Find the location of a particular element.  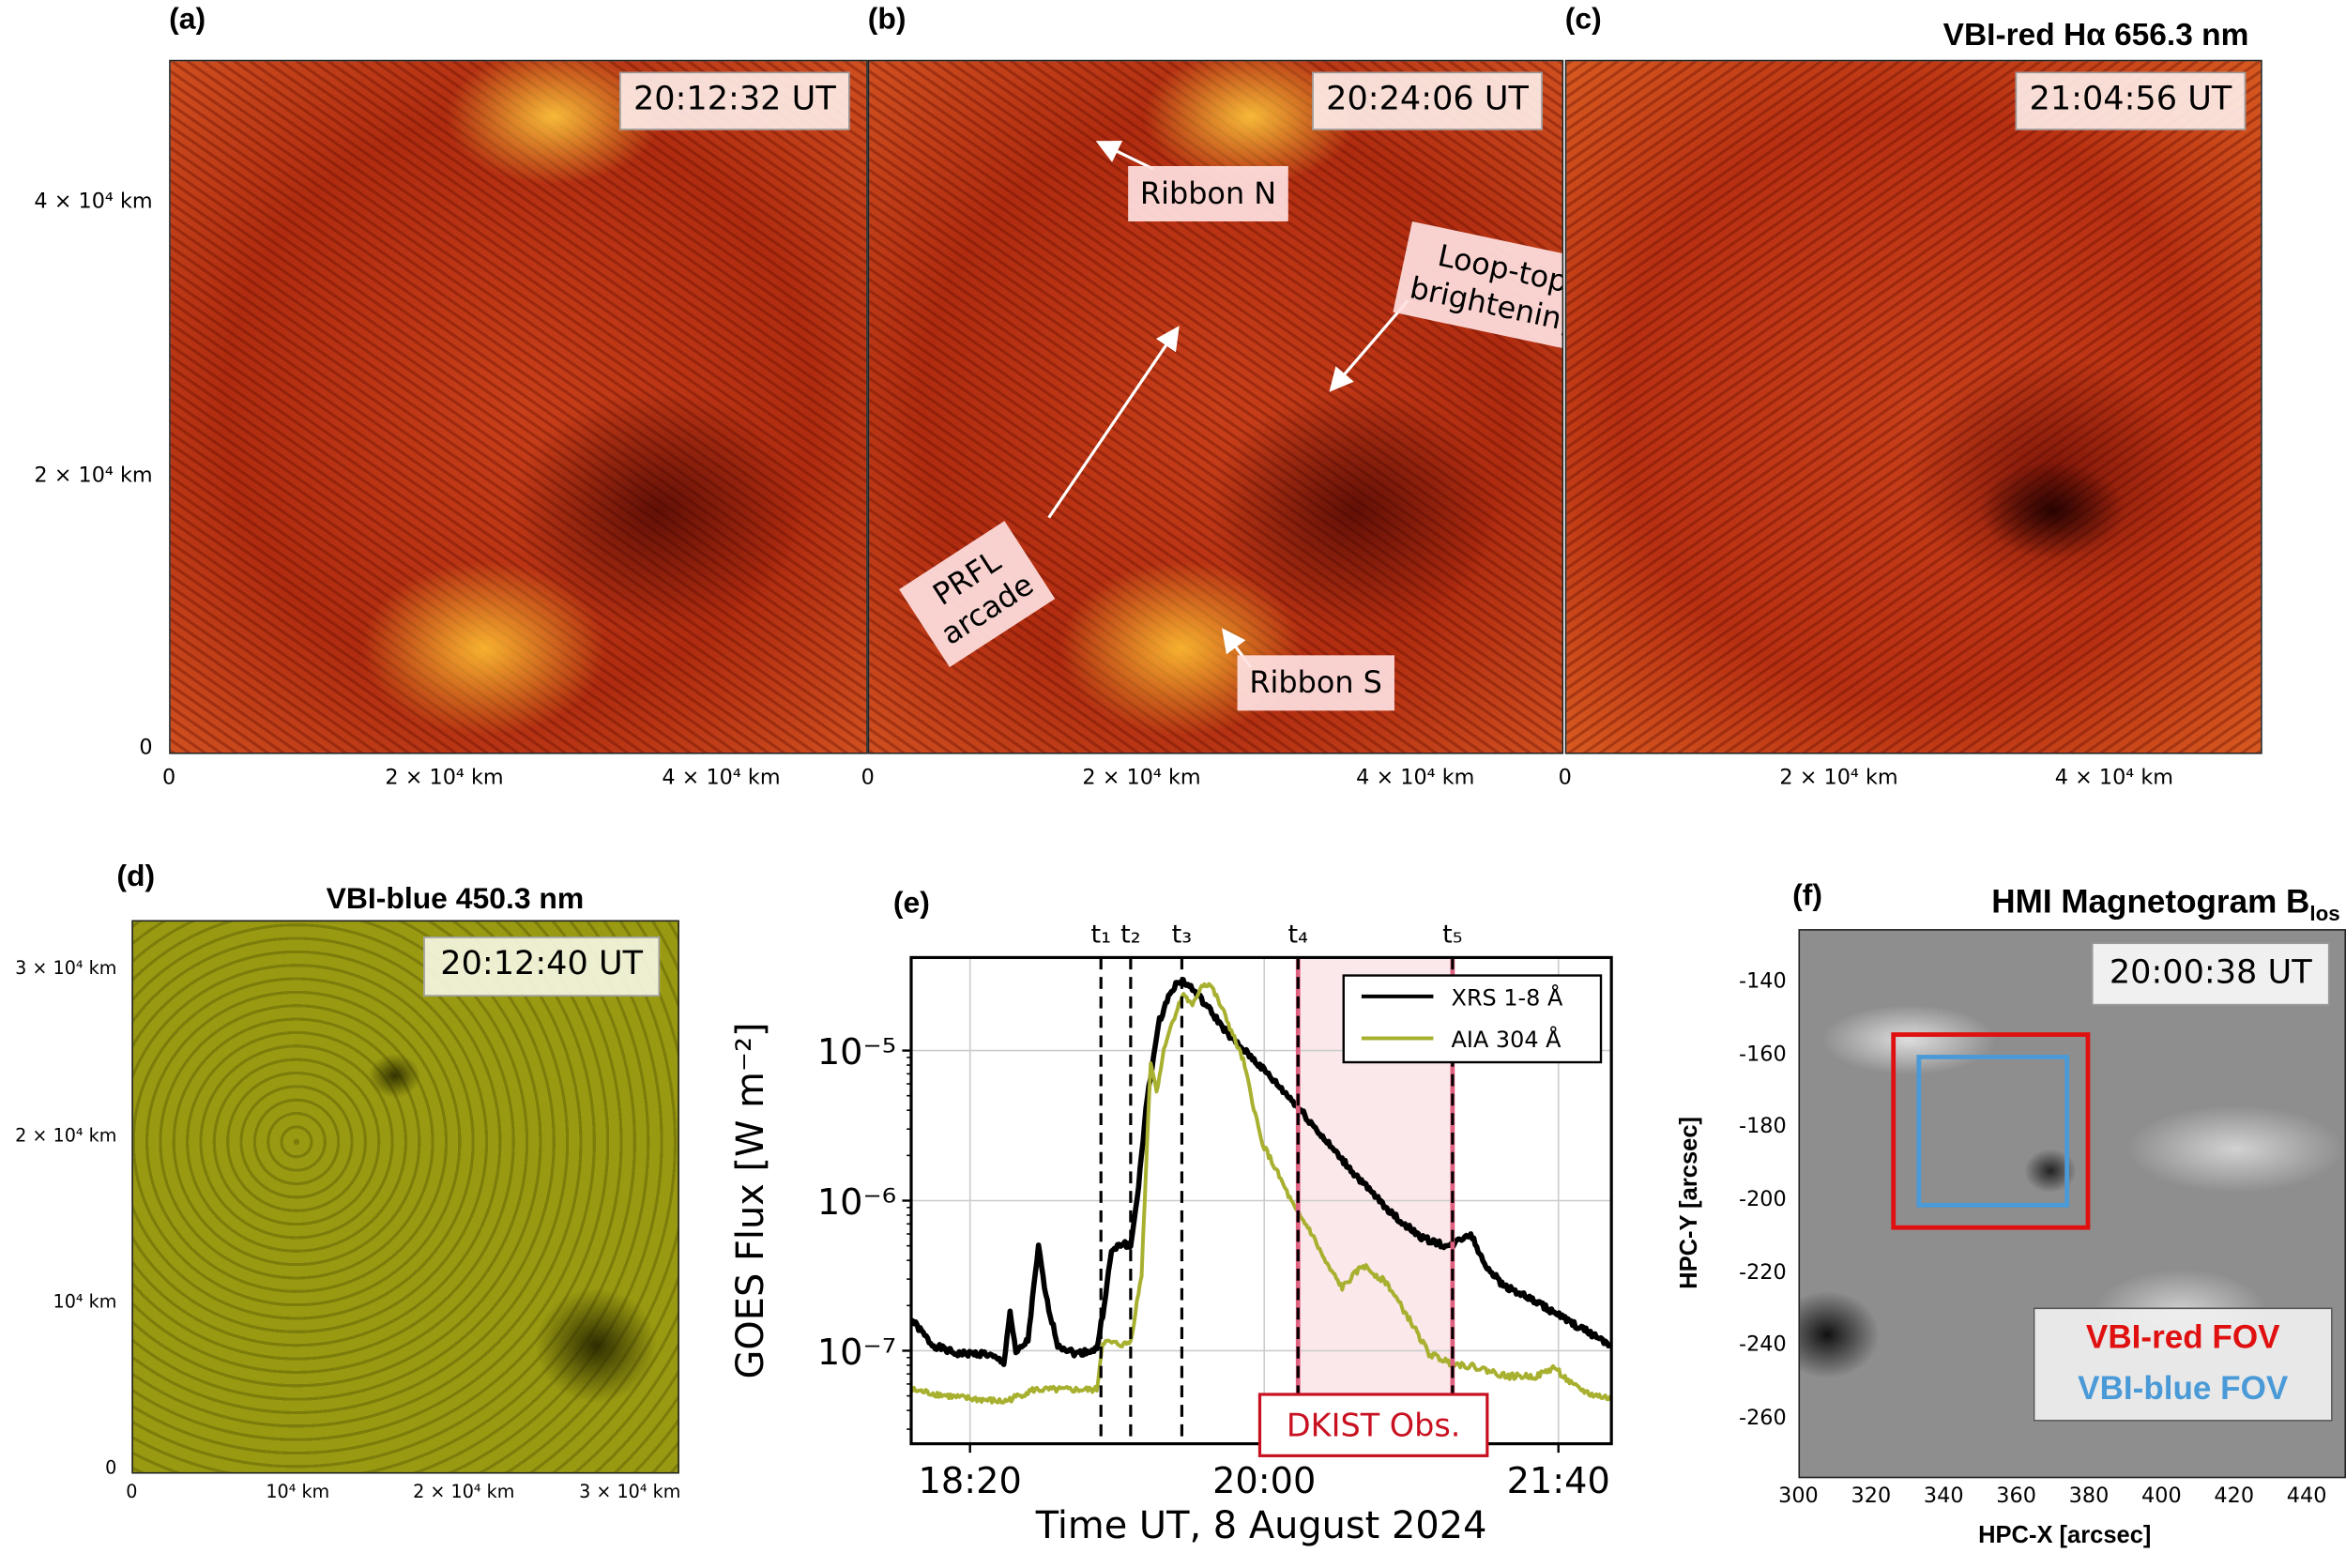

dkist-obs-box is located at coordinates (1373, 1425).